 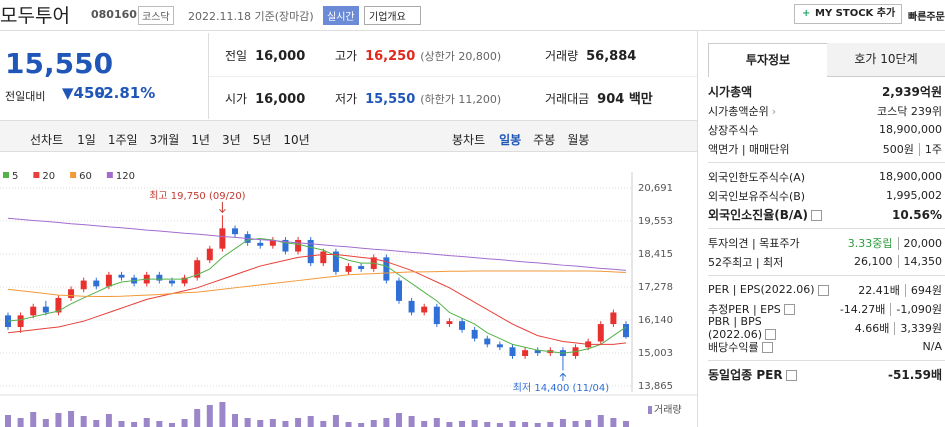 What do you see at coordinates (826, 129) in the screenshot?
I see `info-row: 상장주식수 18,900,000` at bounding box center [826, 129].